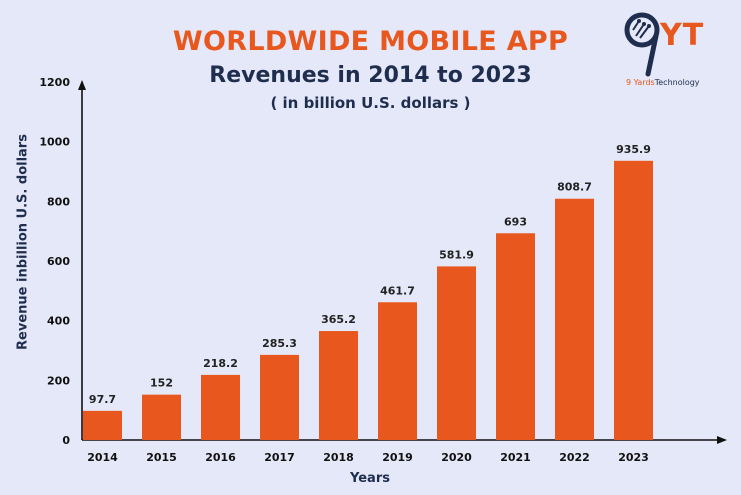 The width and height of the screenshot is (741, 495). I want to click on x-tick-label: 2019, so click(397, 457).